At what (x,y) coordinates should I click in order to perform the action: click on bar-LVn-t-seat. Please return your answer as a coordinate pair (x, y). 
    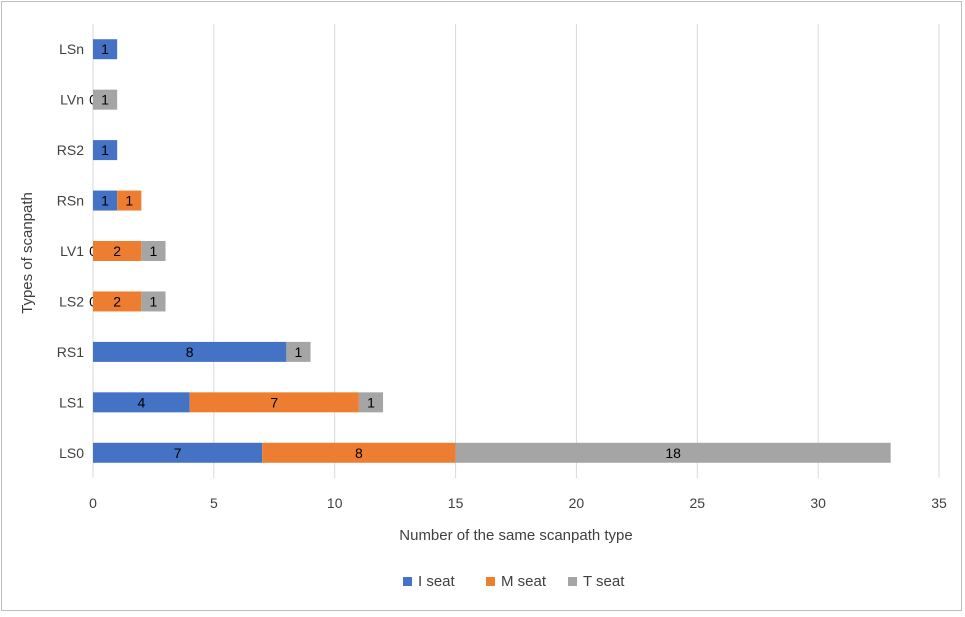
    Looking at the image, I should click on (105, 99).